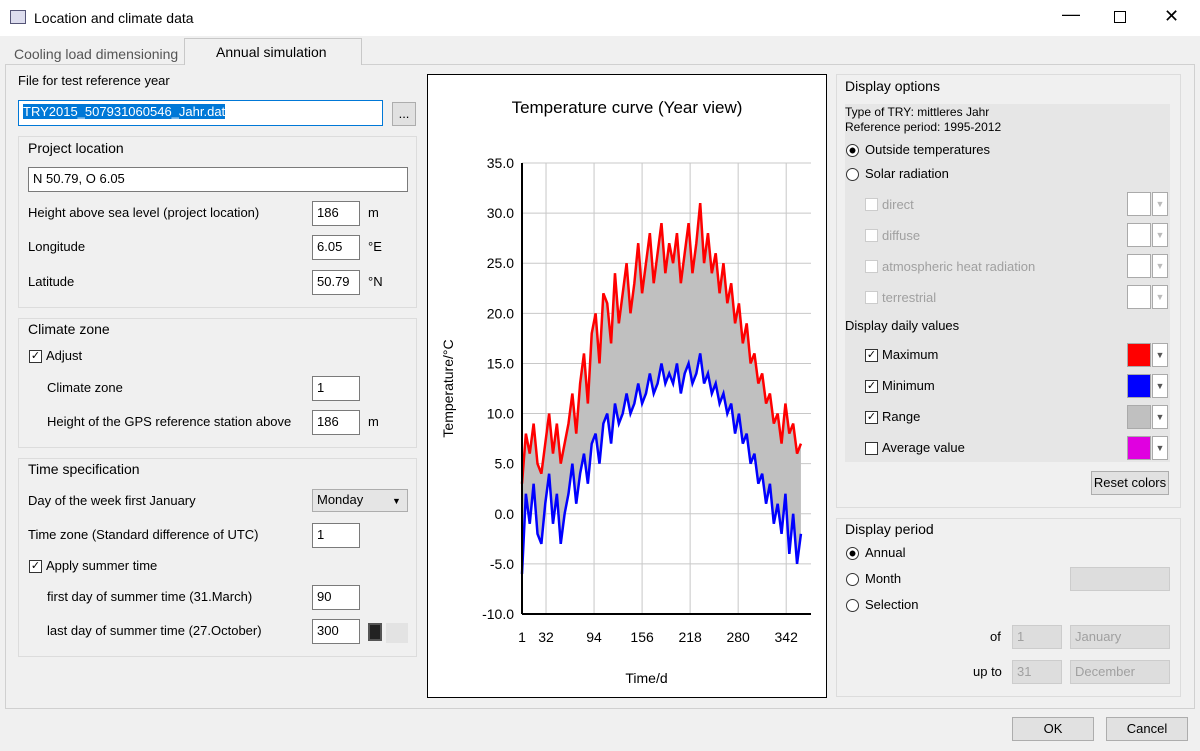 This screenshot has width=1200, height=751. I want to click on label: Annual, so click(885, 552).